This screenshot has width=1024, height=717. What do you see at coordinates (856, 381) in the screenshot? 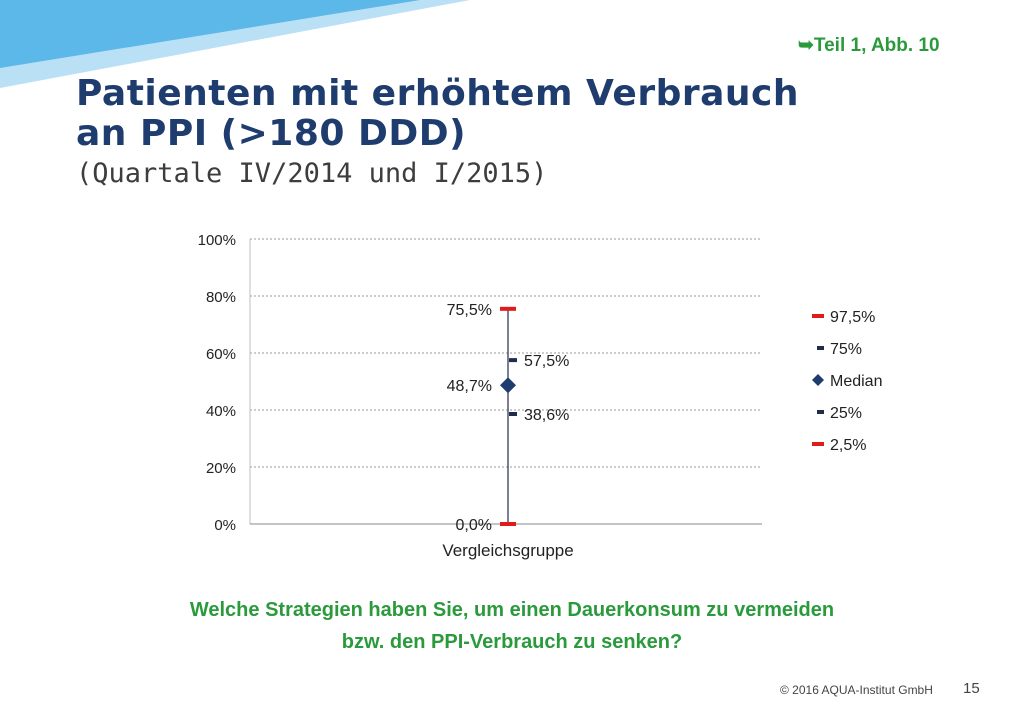
I see `legend-label: Median` at bounding box center [856, 381].